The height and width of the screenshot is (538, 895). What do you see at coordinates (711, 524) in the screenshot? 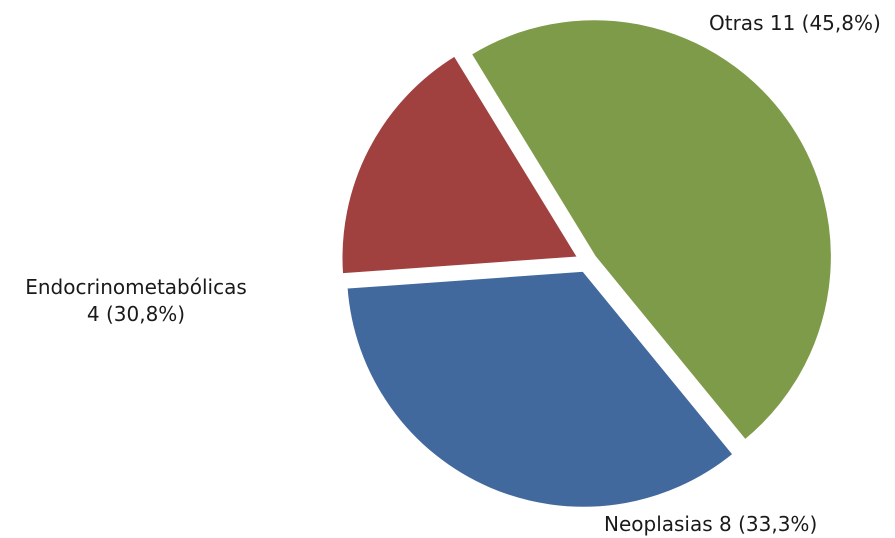
I see `label-neoplasias: Neoplasias 8 (33,3%)` at bounding box center [711, 524].